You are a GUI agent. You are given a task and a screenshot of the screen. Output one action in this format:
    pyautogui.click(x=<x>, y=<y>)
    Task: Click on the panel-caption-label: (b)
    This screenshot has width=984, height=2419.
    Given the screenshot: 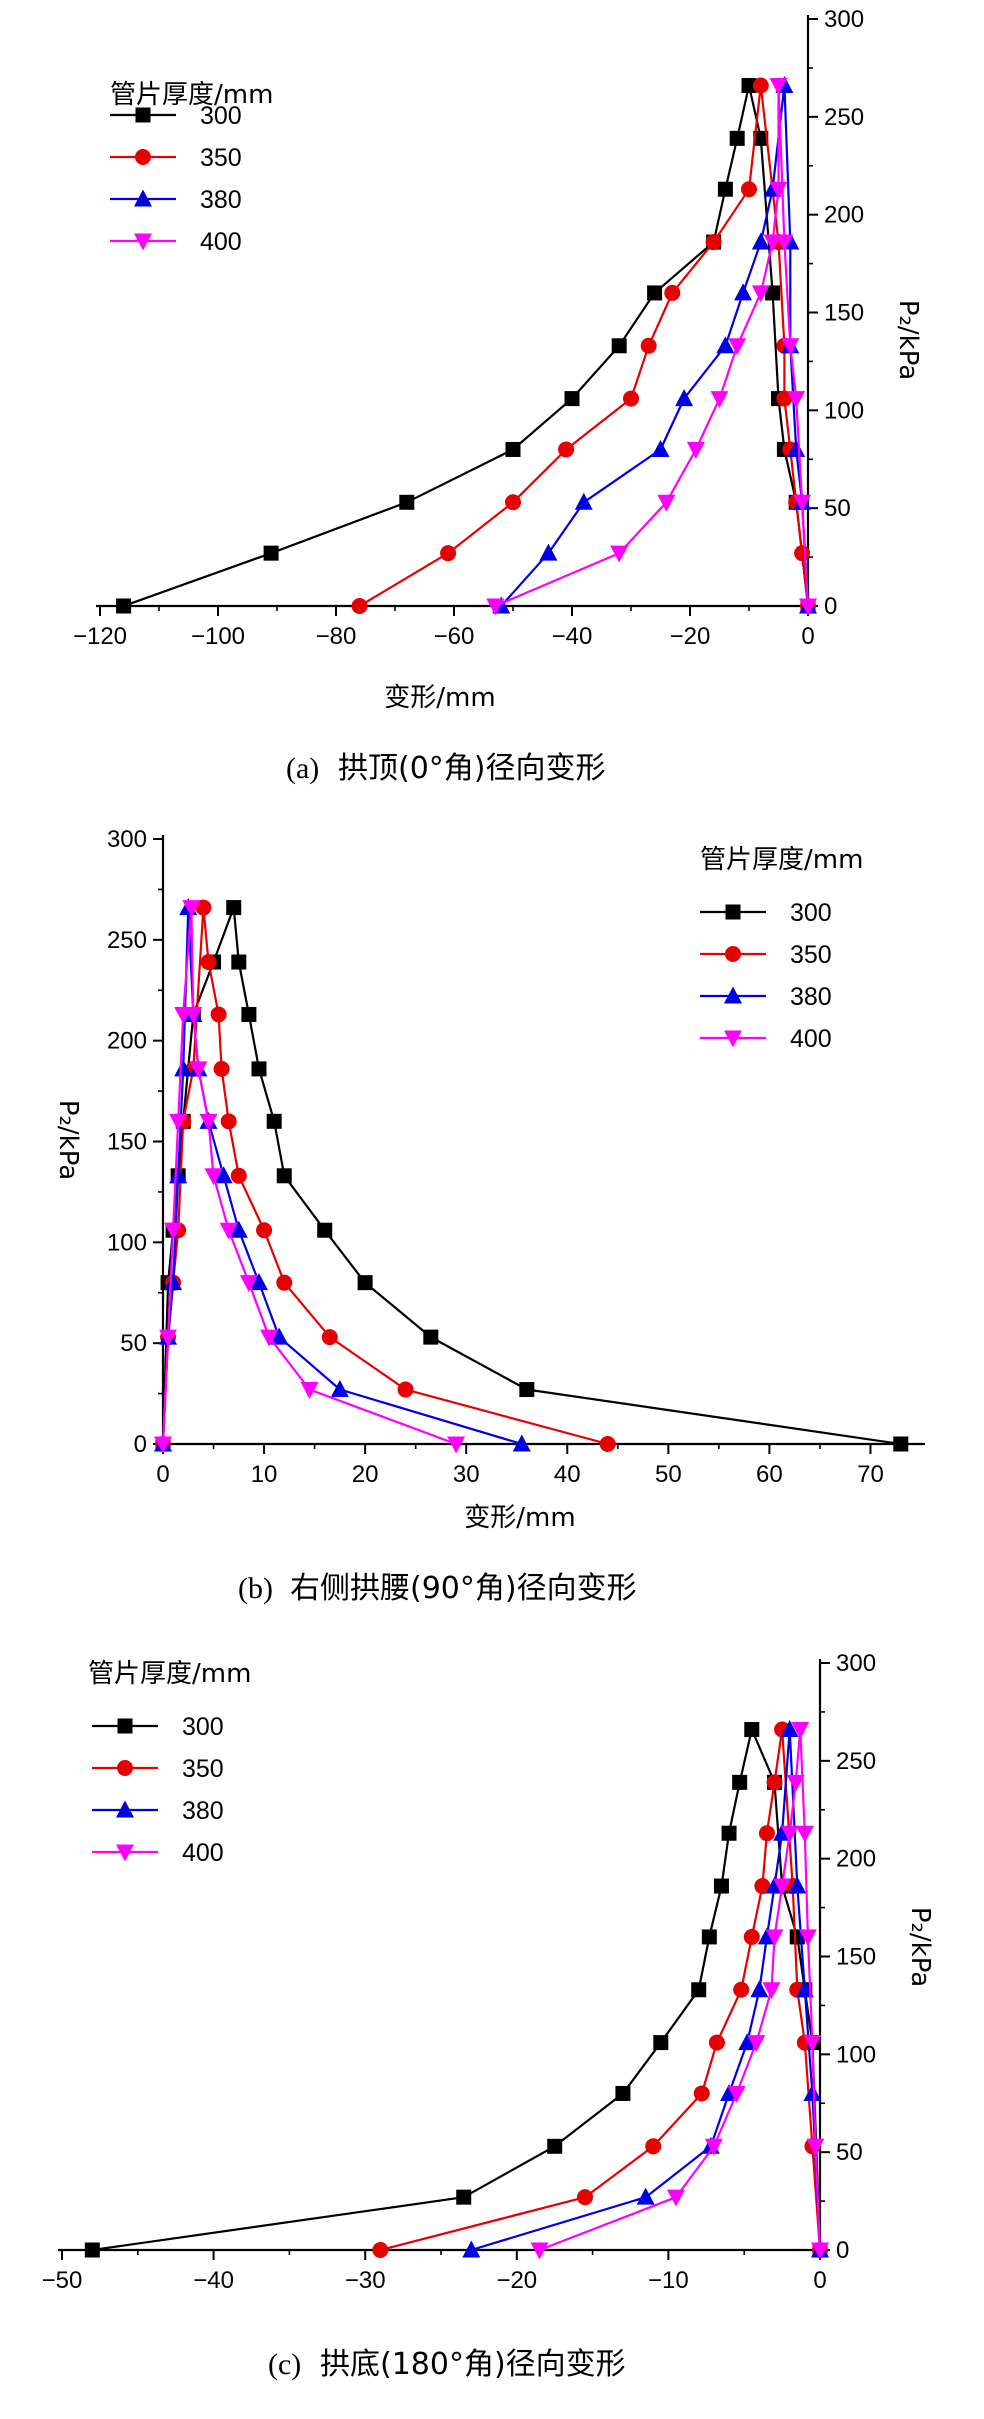 What is the action you would take?
    pyautogui.click(x=255, y=1588)
    